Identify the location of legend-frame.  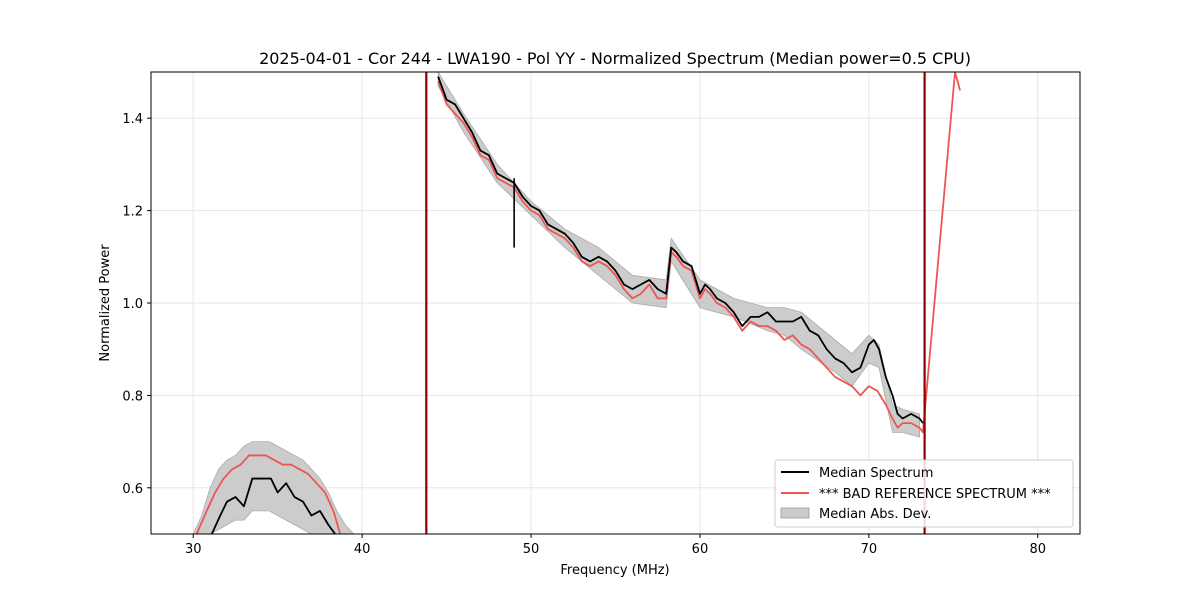
(924, 493).